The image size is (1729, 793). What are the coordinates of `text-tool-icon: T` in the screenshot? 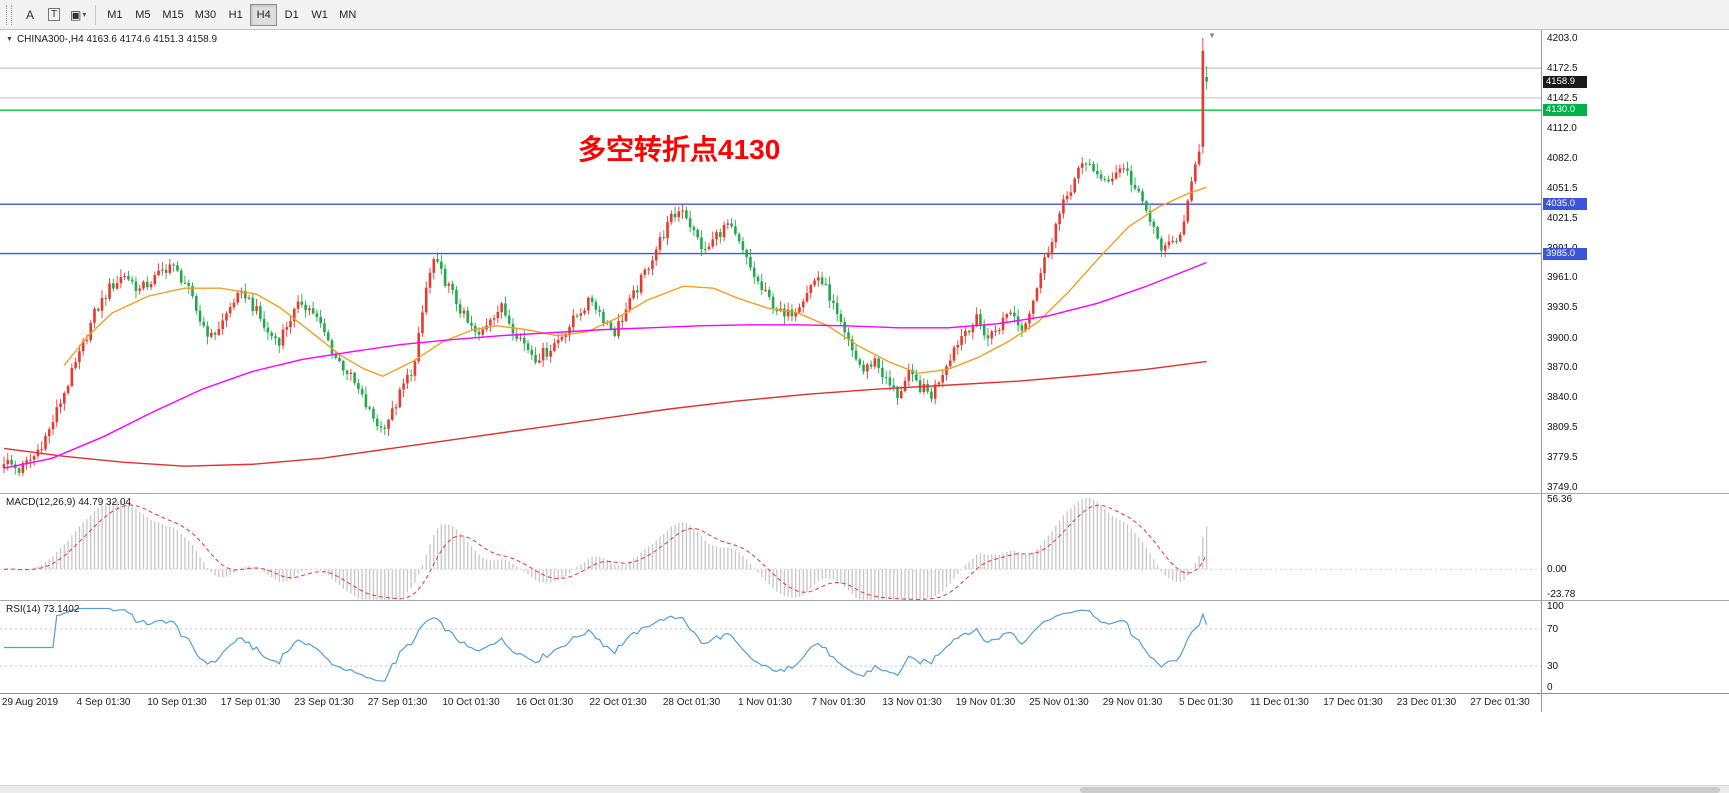 It's located at (54, 14).